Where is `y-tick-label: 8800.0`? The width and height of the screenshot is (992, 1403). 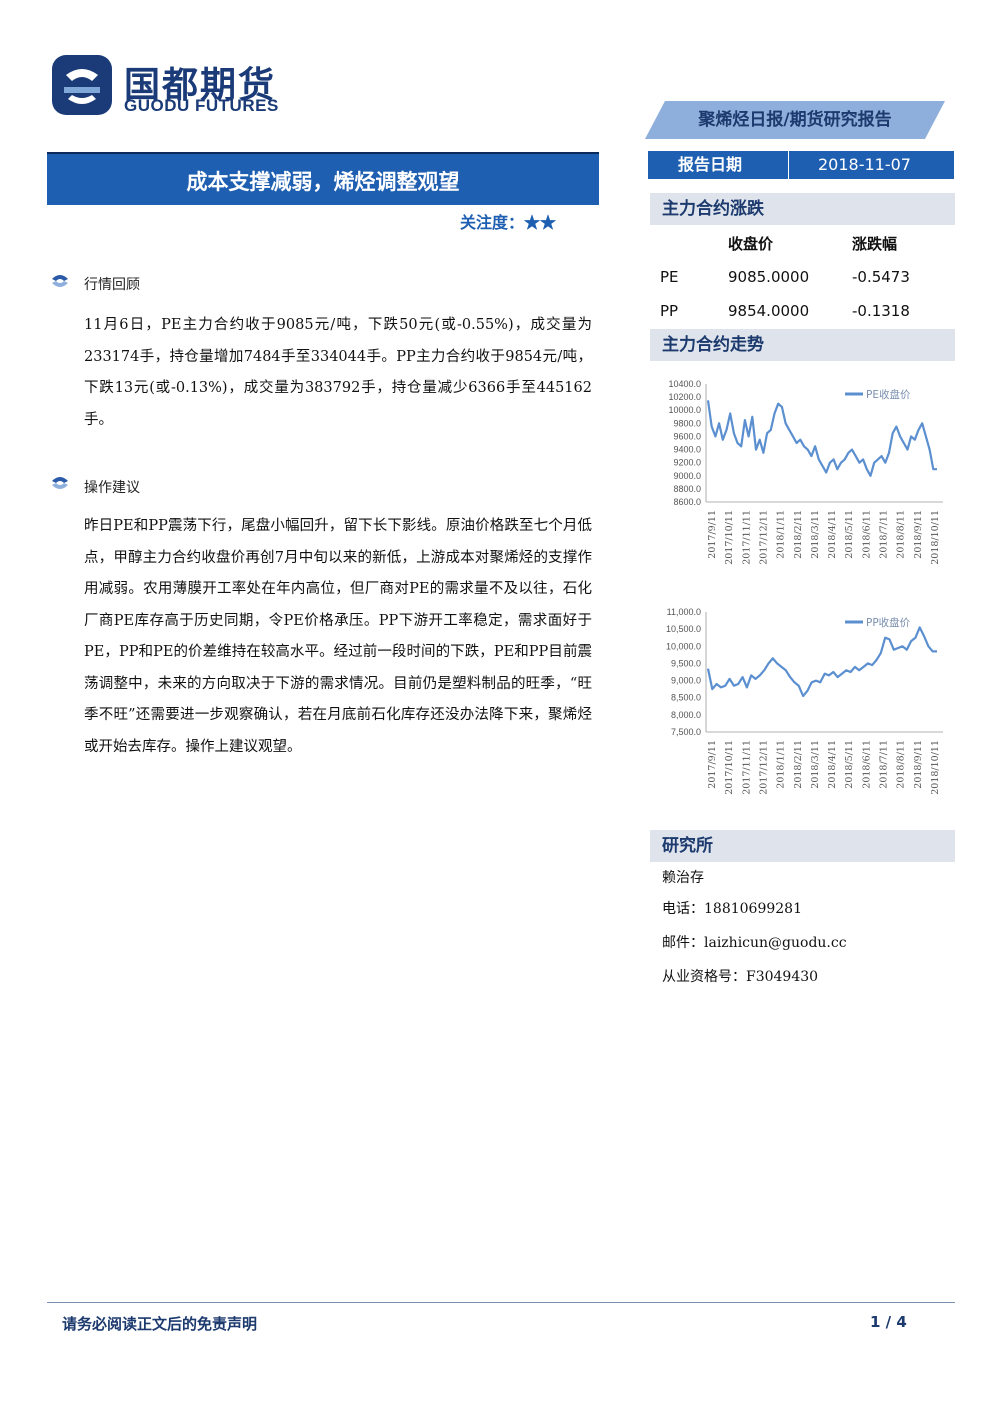 y-tick-label: 8800.0 is located at coordinates (687, 489).